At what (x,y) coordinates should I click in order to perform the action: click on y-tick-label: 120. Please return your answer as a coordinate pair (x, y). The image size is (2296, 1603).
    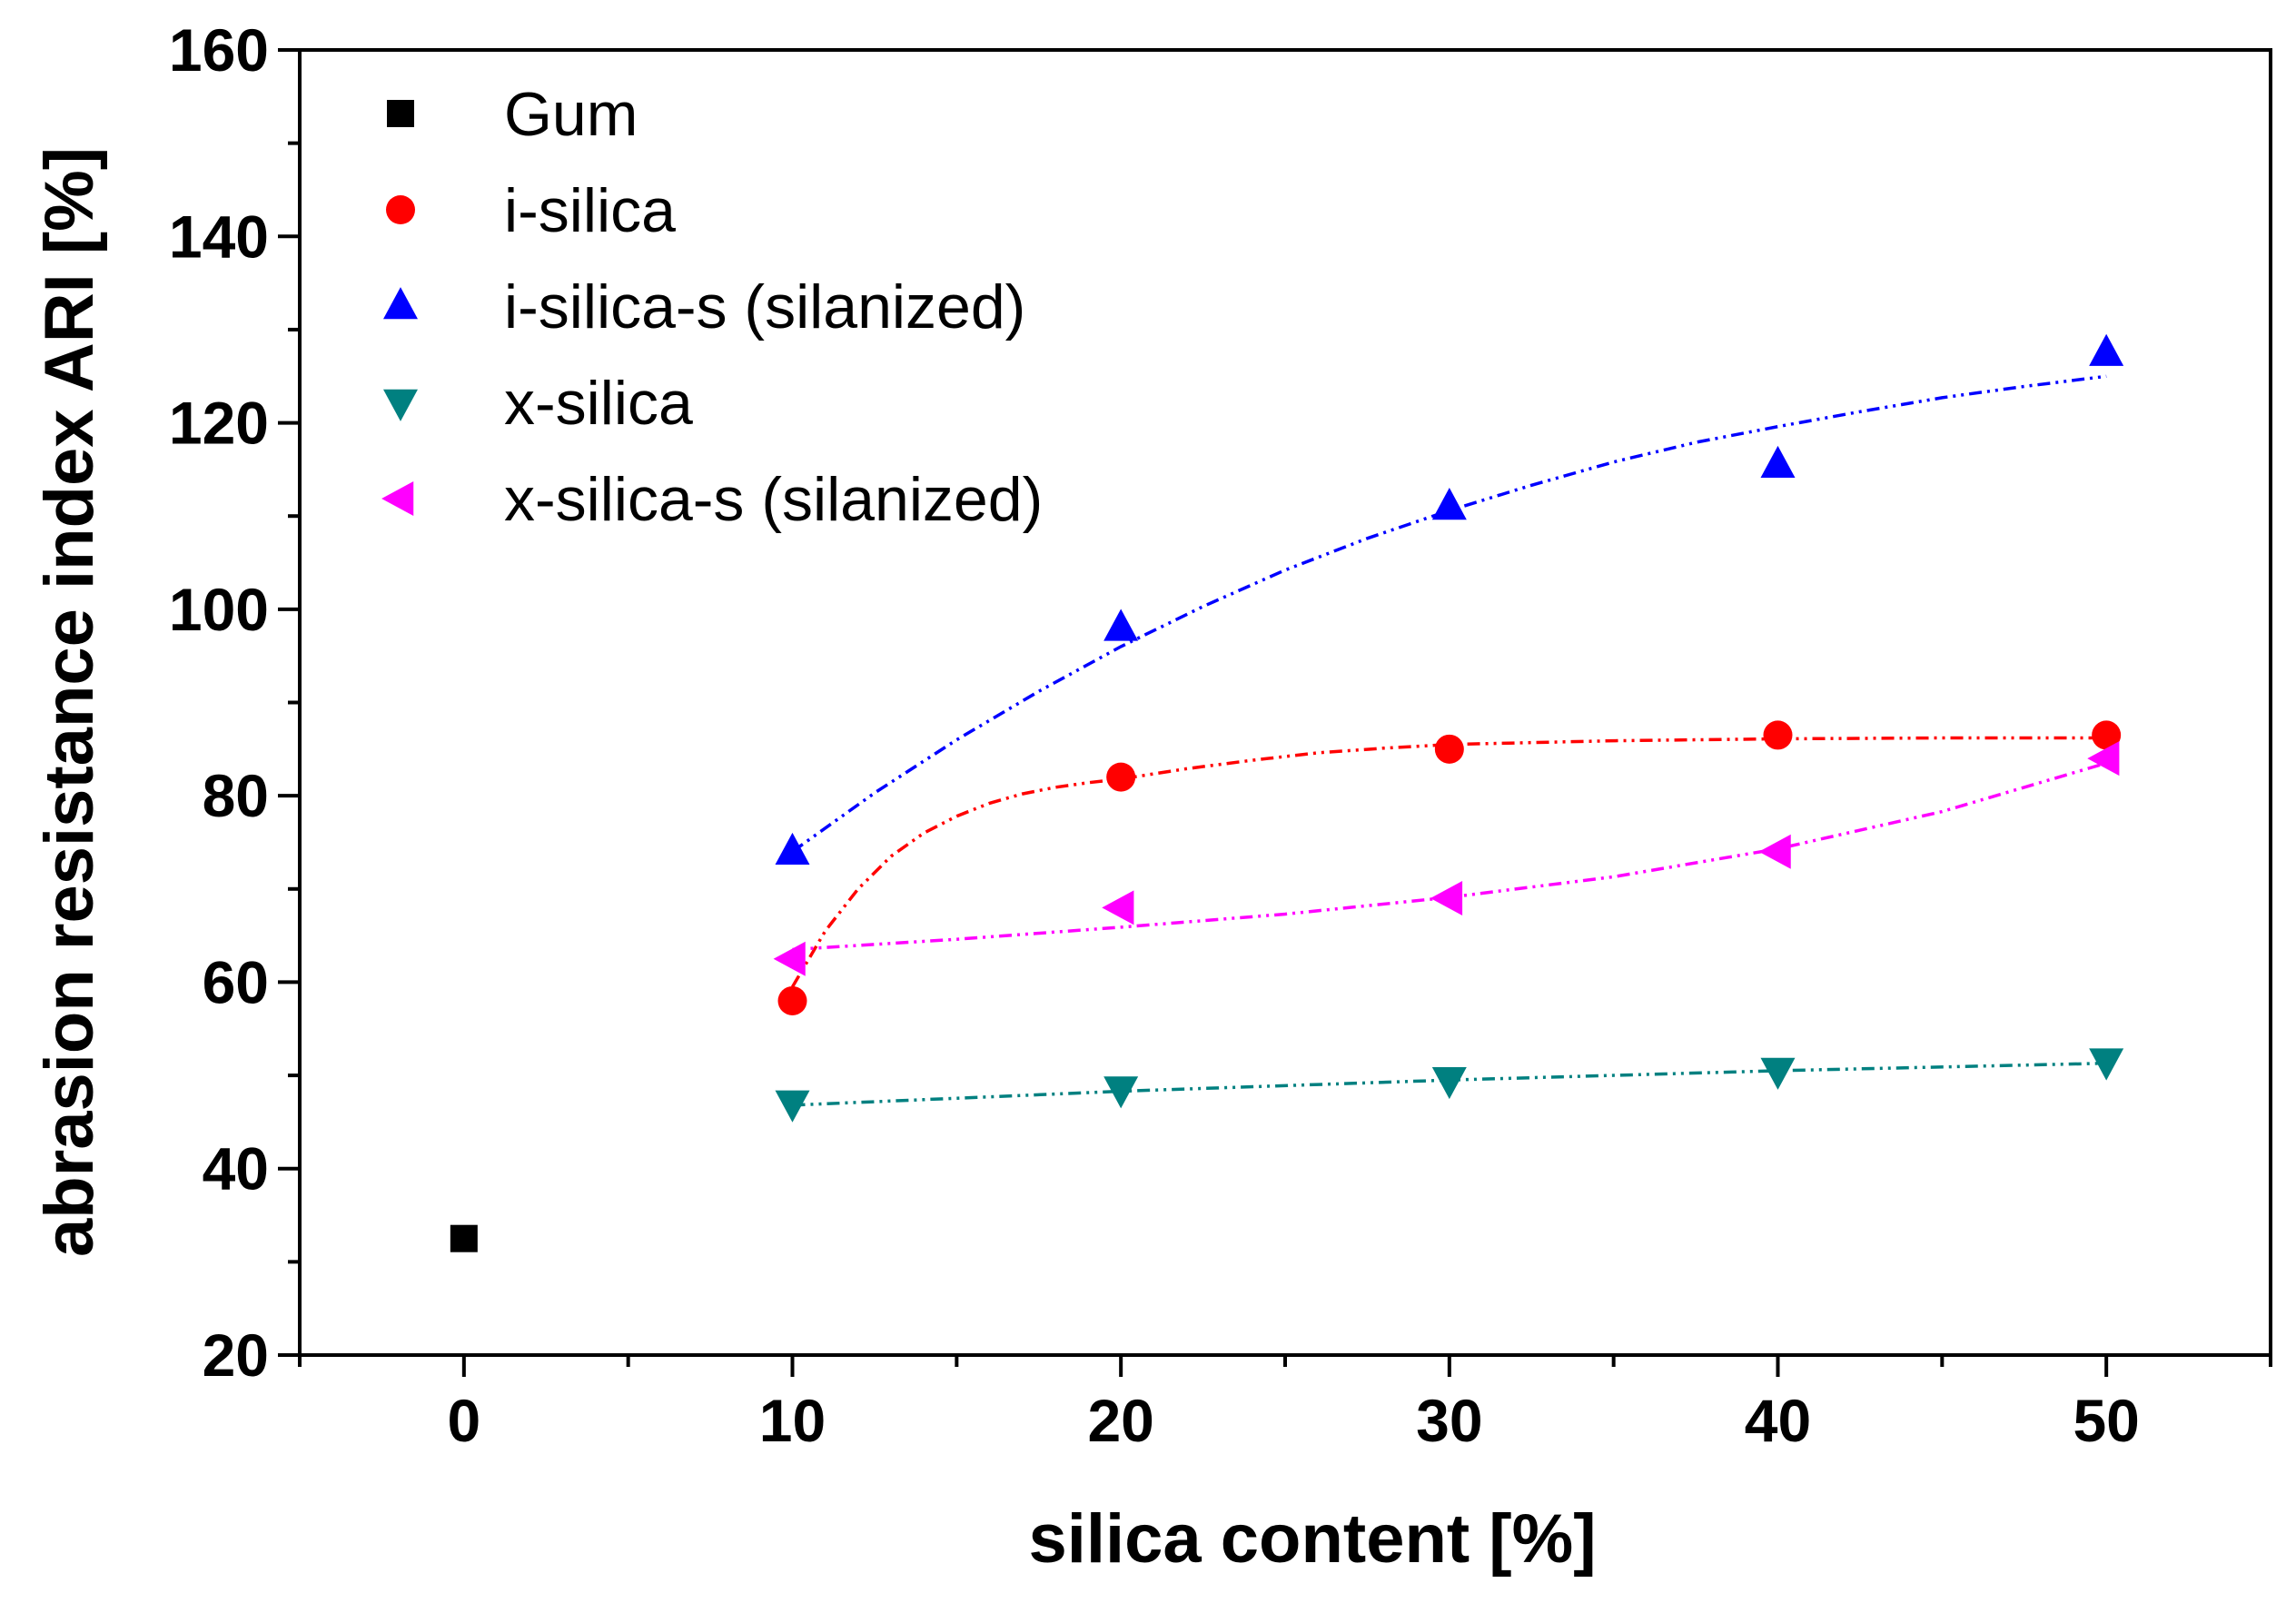
    Looking at the image, I should click on (219, 423).